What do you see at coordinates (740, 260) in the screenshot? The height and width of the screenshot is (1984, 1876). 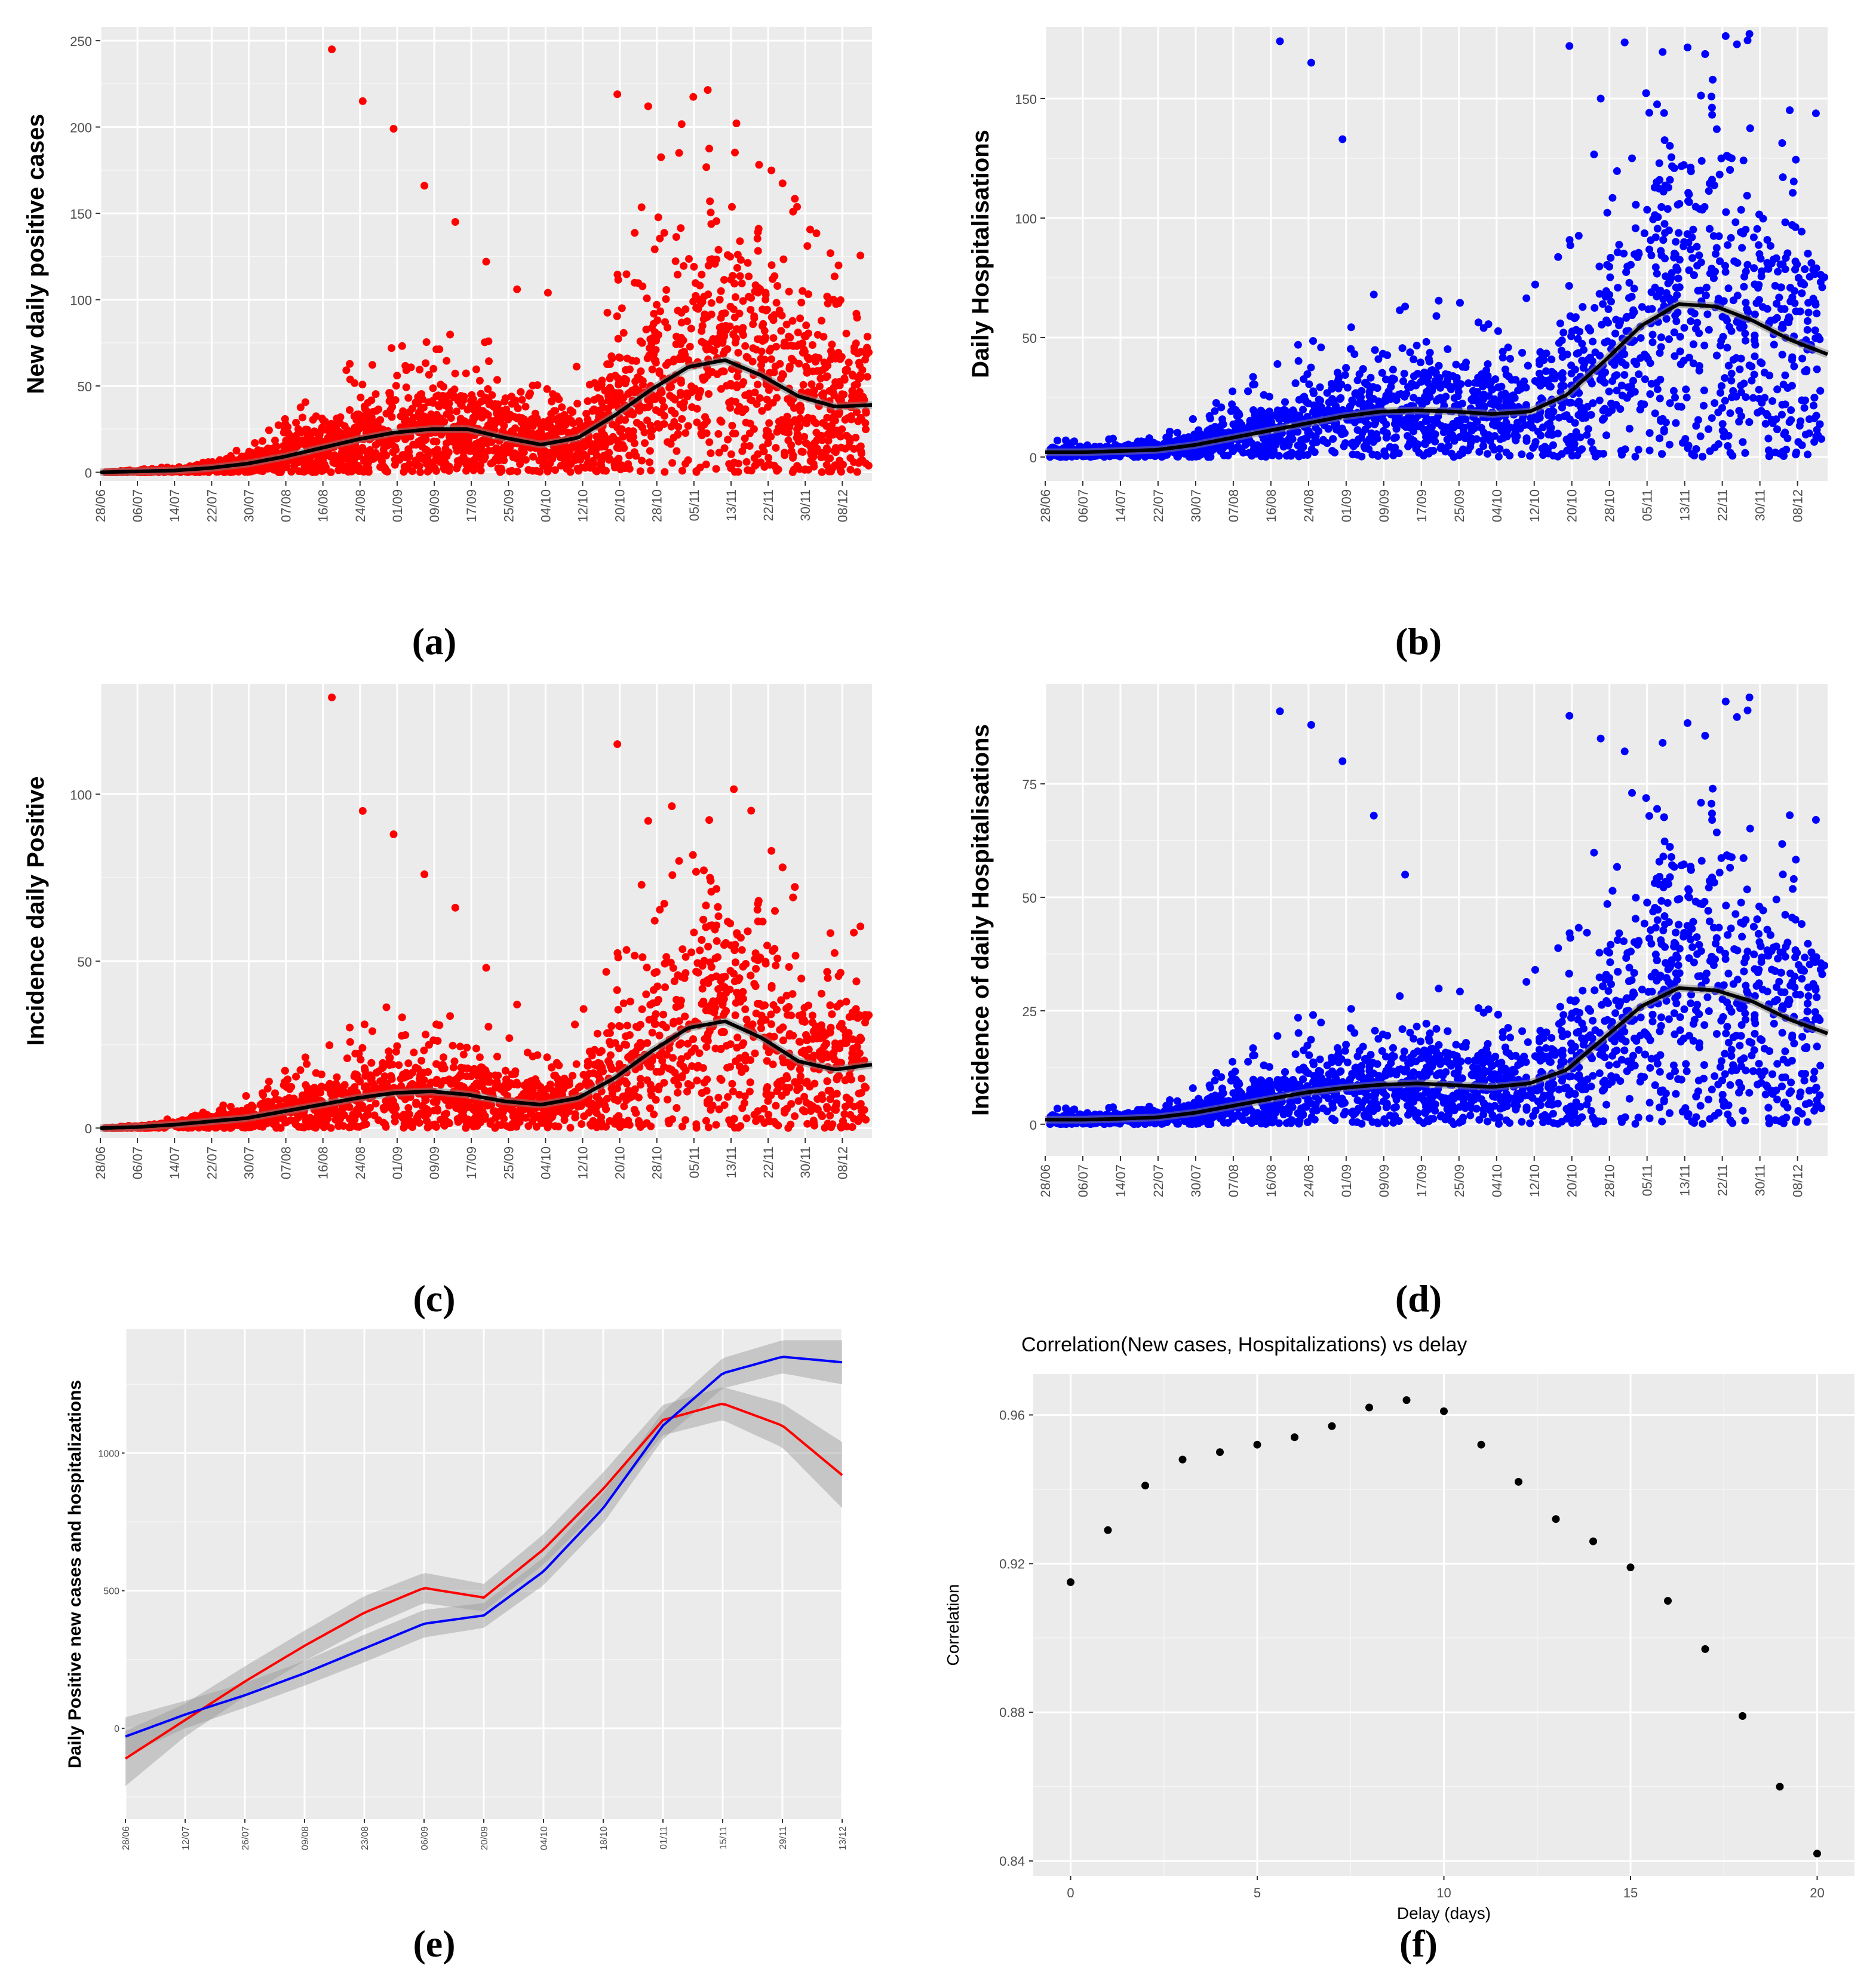 I see `data-point-extreme` at bounding box center [740, 260].